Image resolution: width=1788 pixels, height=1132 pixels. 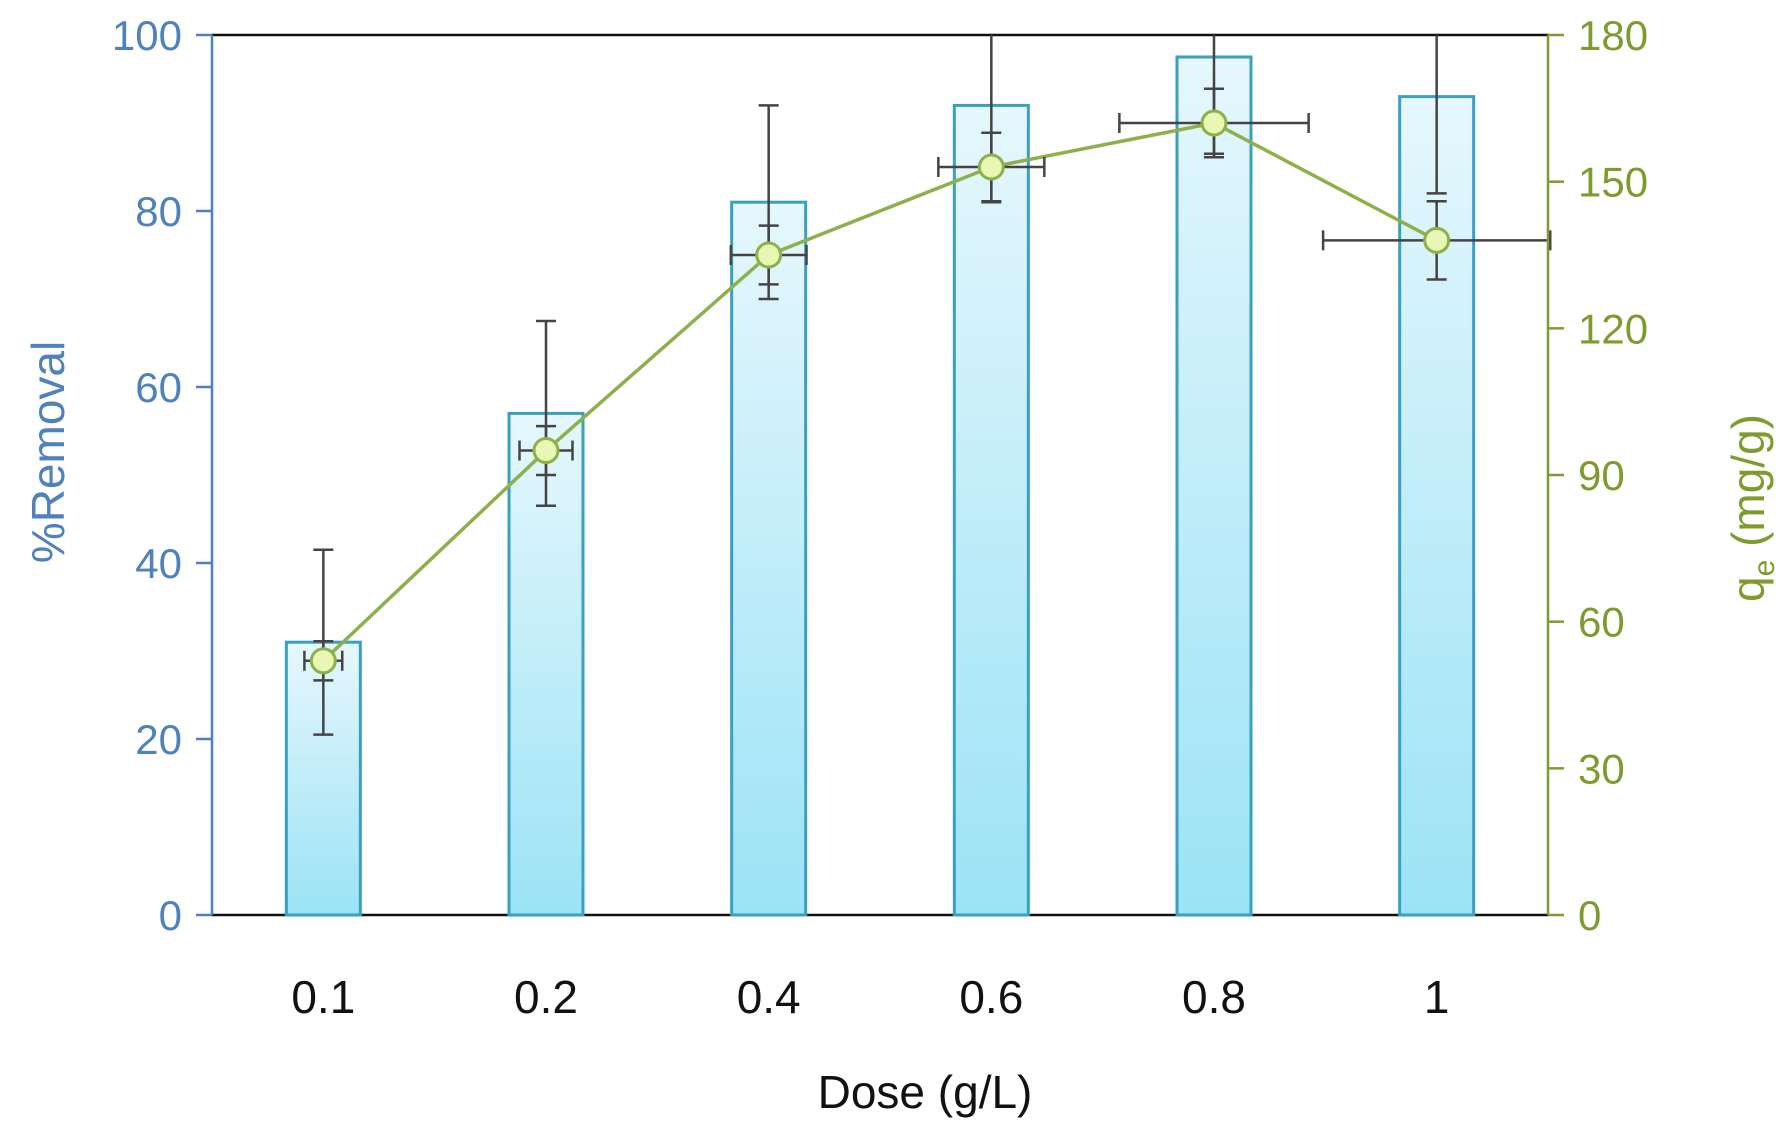 I want to click on left-tick-label: 60, so click(x=158, y=387).